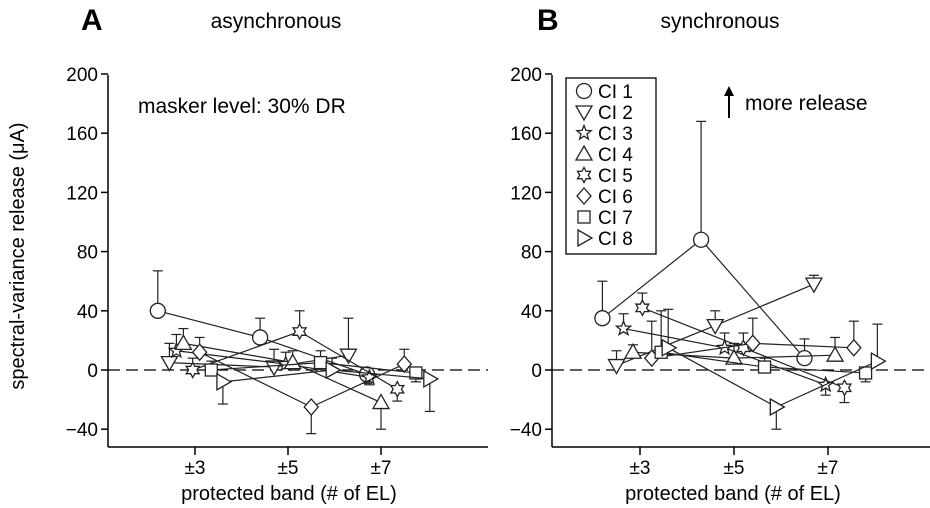  What do you see at coordinates (289, 494) in the screenshot?
I see `panel-a-xlabel: protected band (# of EL)` at bounding box center [289, 494].